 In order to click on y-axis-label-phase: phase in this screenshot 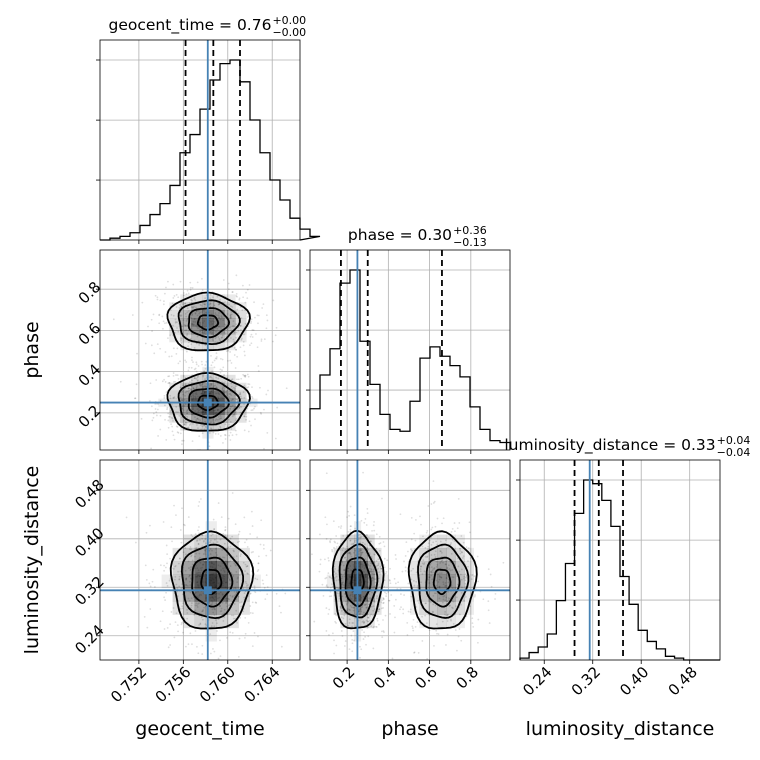, I will do `click(32, 349)`.